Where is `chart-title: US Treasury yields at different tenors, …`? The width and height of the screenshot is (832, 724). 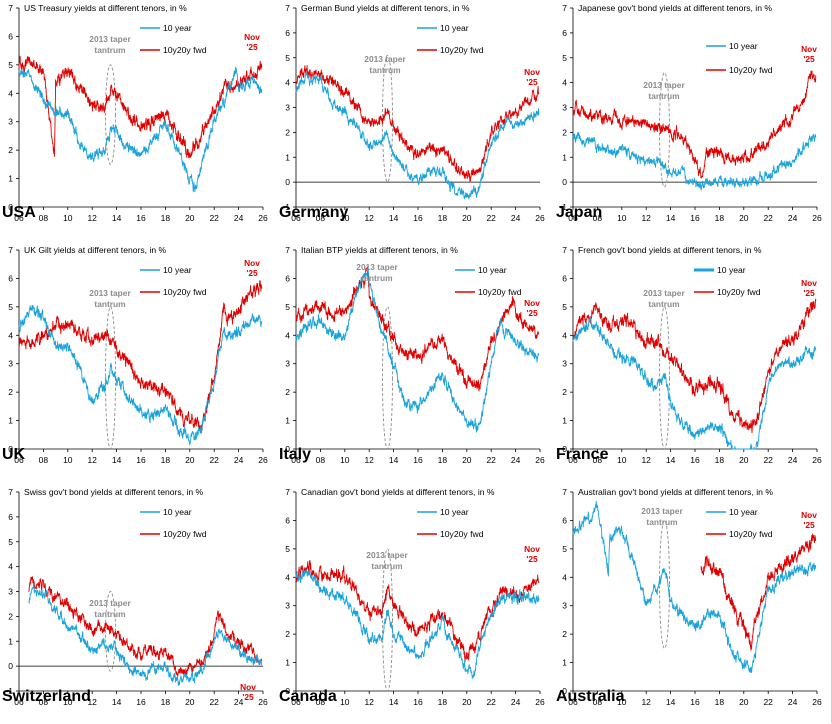
chart-title: US Treasury yields at different tenors, … is located at coordinates (105, 8).